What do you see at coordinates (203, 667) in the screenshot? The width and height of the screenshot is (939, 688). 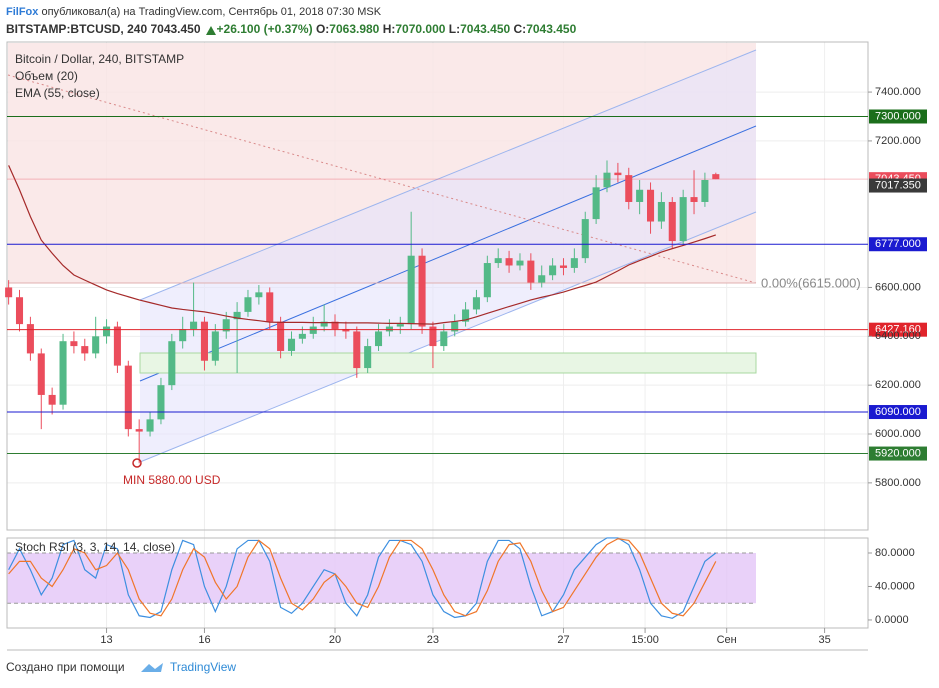 I see `footer-brand: TradingView` at bounding box center [203, 667].